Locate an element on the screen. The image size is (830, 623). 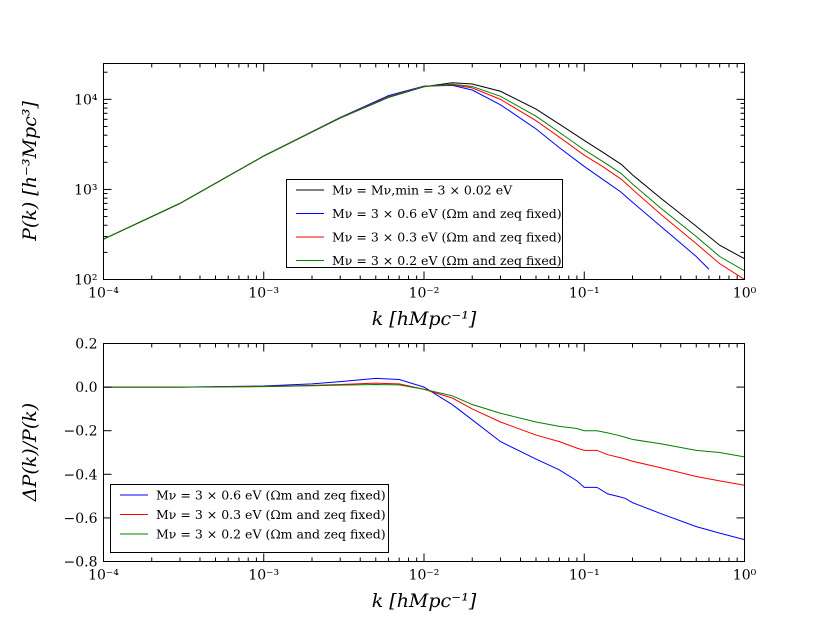
relative-difference-xtick-label: 10⁻³ is located at coordinates (263, 576).